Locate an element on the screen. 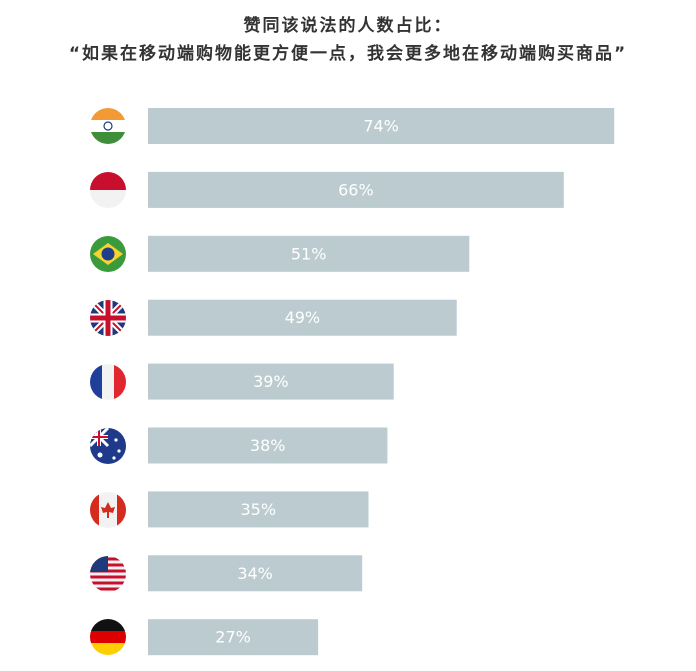 Image resolution: width=696 pixels, height=671 pixels. value-label: 66% is located at coordinates (356, 189).